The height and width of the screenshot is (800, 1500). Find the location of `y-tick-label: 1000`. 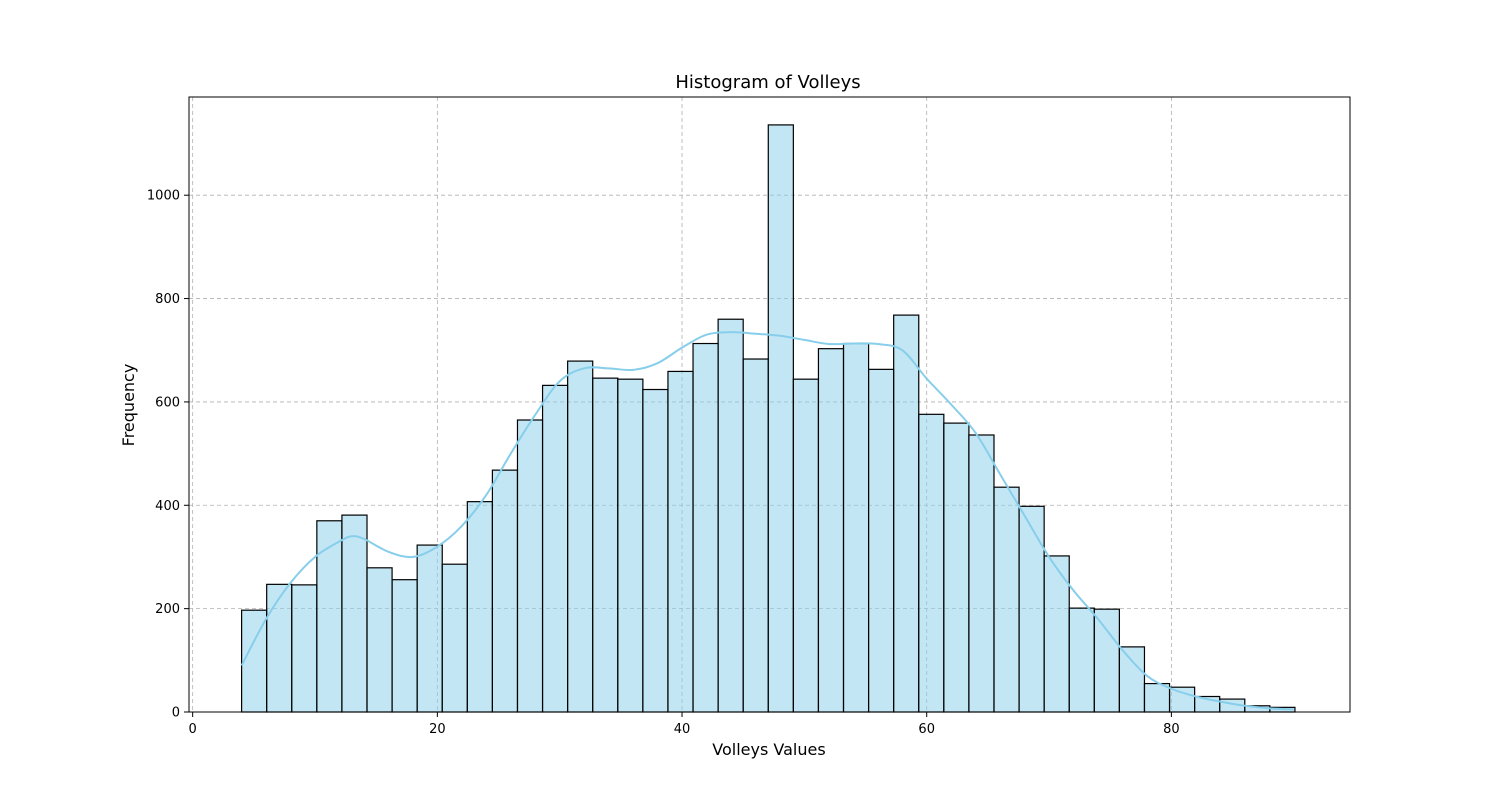

y-tick-label: 1000 is located at coordinates (163, 196).